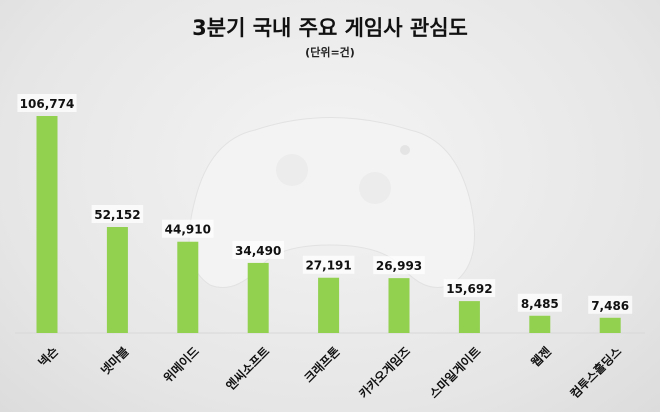 This screenshot has width=660, height=412. What do you see at coordinates (248, 369) in the screenshot?
I see `category-label: 엔씨소프트` at bounding box center [248, 369].